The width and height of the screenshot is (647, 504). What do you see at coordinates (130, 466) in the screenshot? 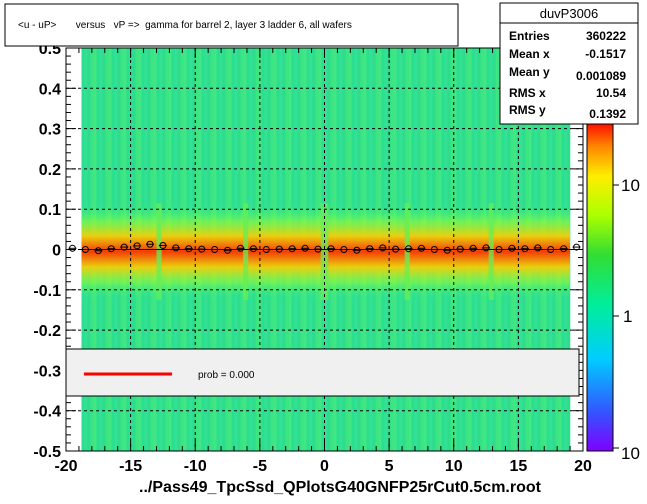
I see `x-tick-label: -15` at bounding box center [130, 466].